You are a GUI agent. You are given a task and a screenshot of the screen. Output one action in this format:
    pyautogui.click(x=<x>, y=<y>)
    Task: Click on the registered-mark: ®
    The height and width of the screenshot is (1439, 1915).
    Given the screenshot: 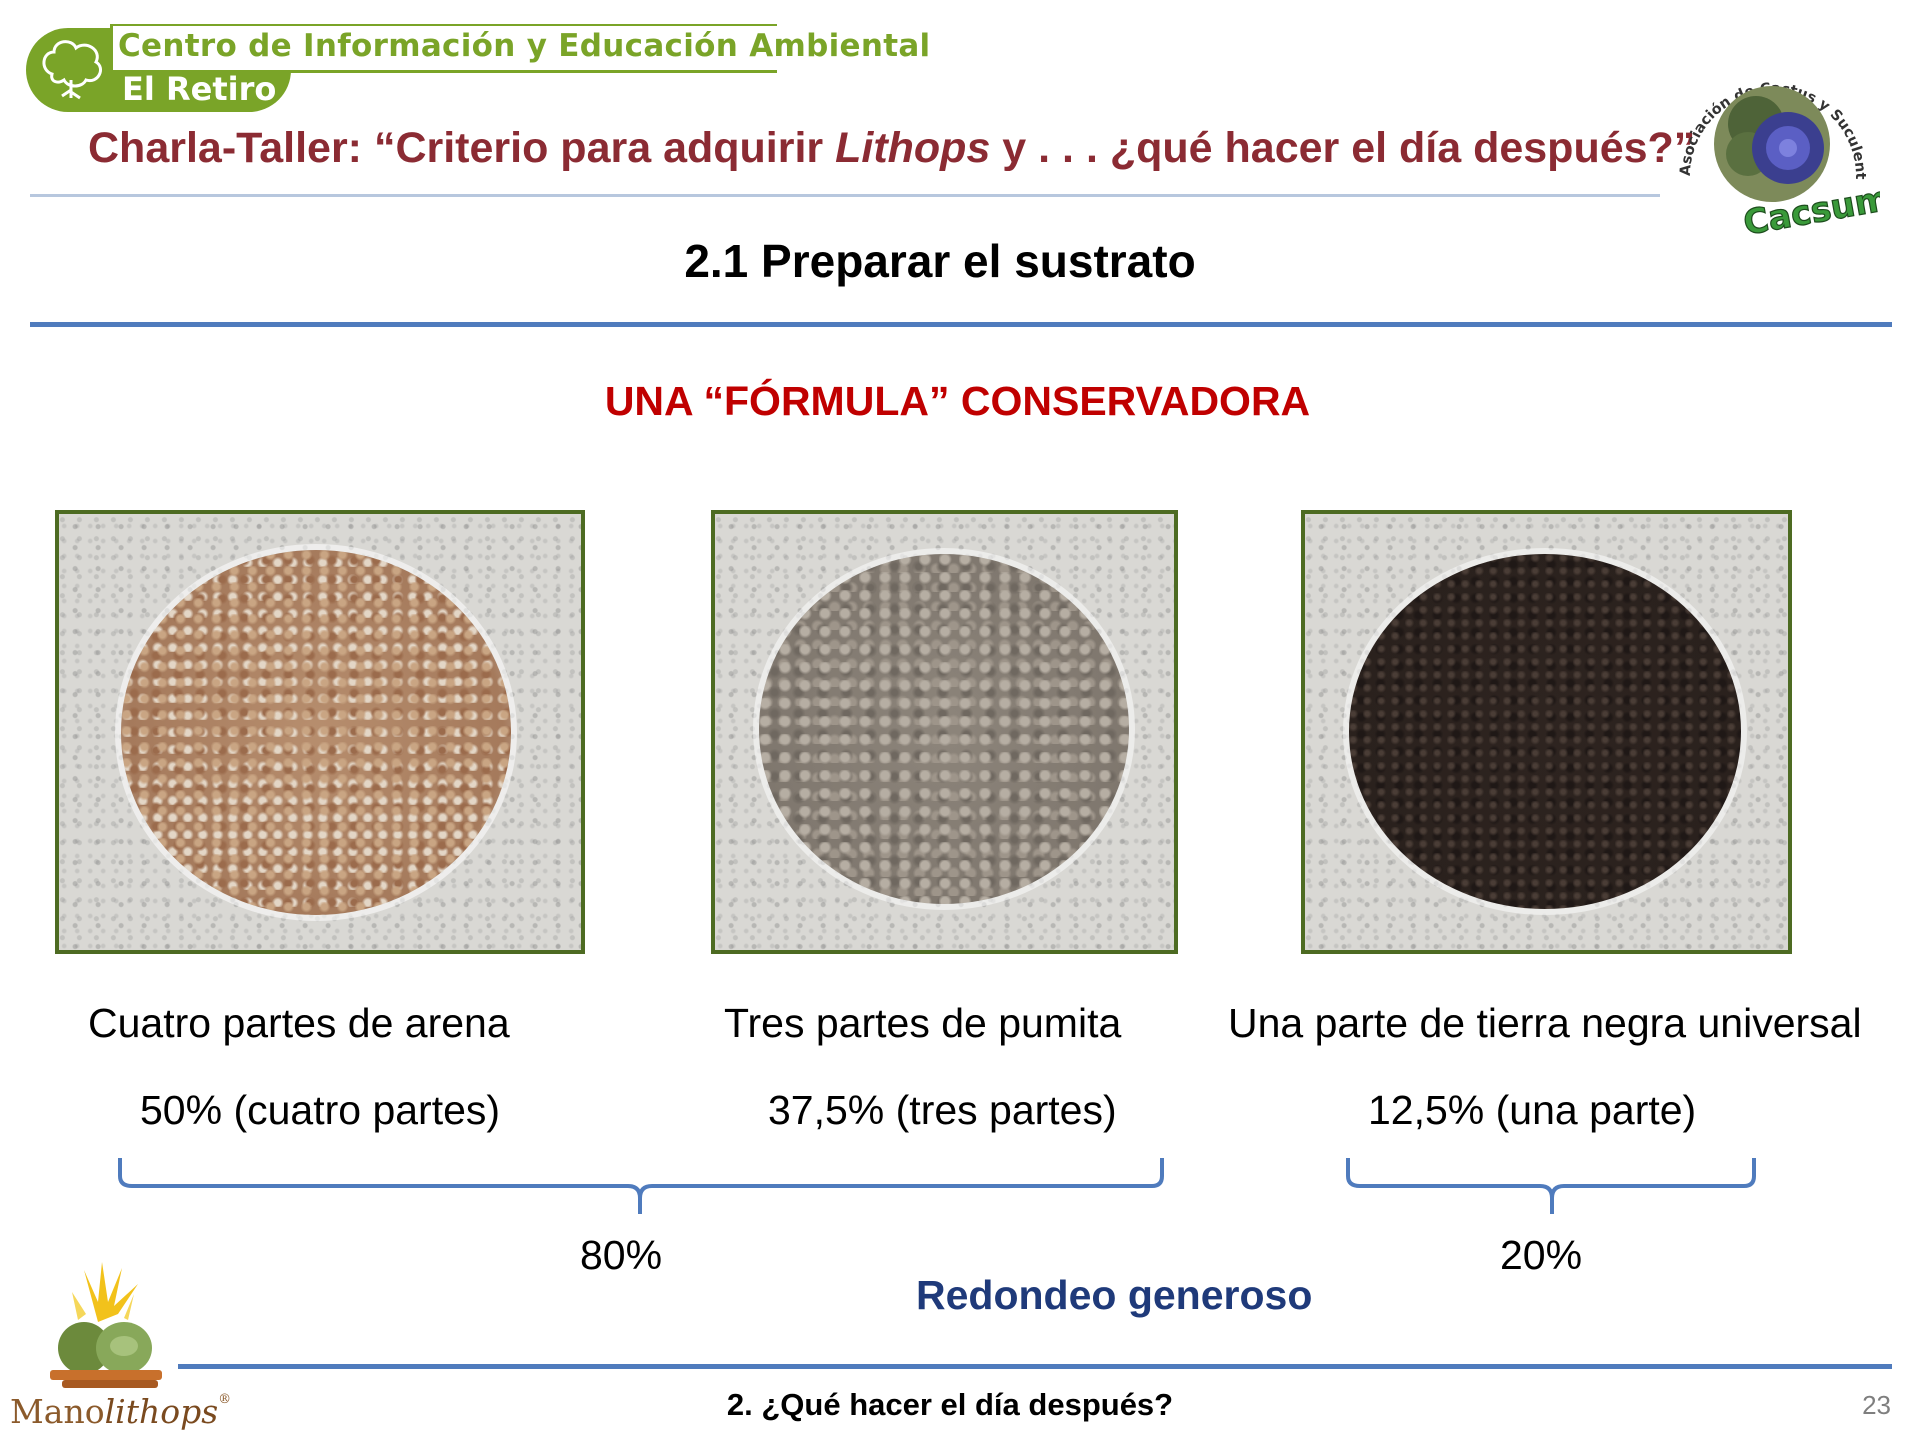 What is the action you would take?
    pyautogui.click(x=225, y=1399)
    